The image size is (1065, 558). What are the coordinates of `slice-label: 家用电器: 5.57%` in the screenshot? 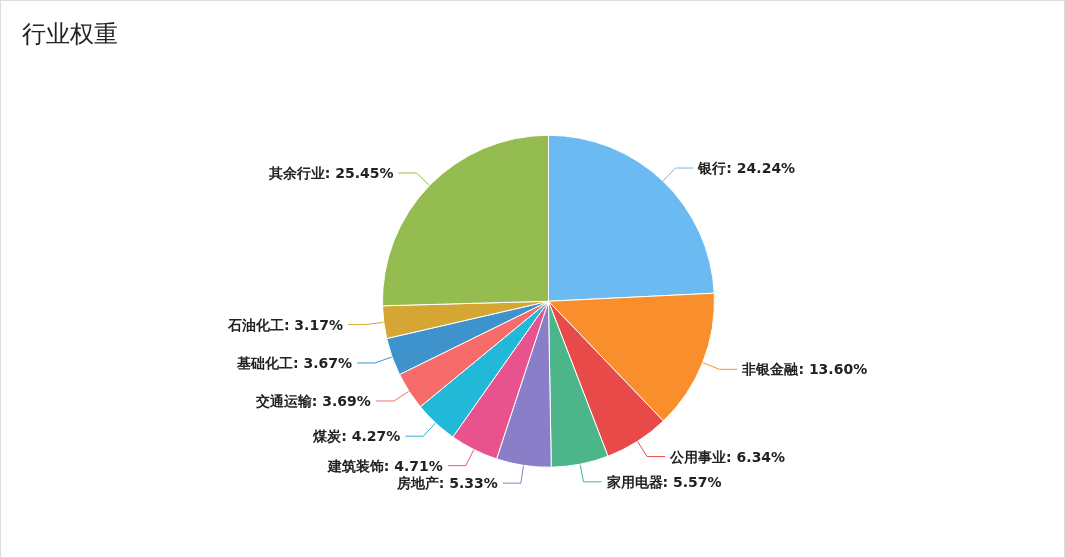 It's located at (663, 481).